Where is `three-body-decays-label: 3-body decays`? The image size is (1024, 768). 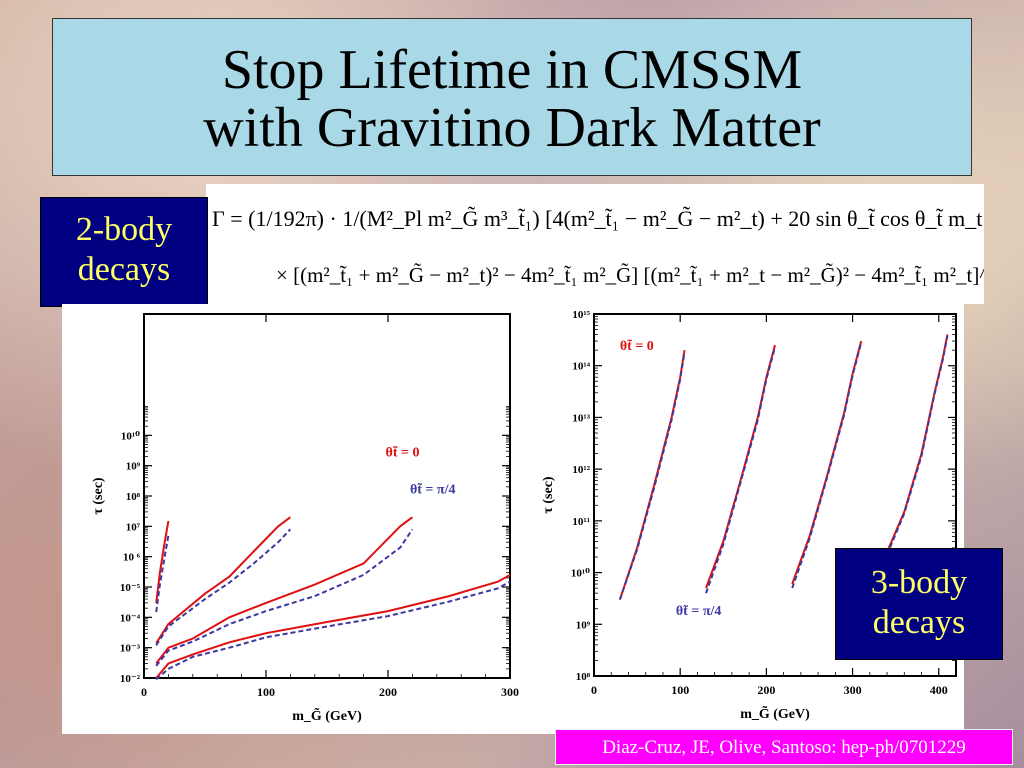
three-body-decays-label: 3-body decays is located at coordinates (919, 604).